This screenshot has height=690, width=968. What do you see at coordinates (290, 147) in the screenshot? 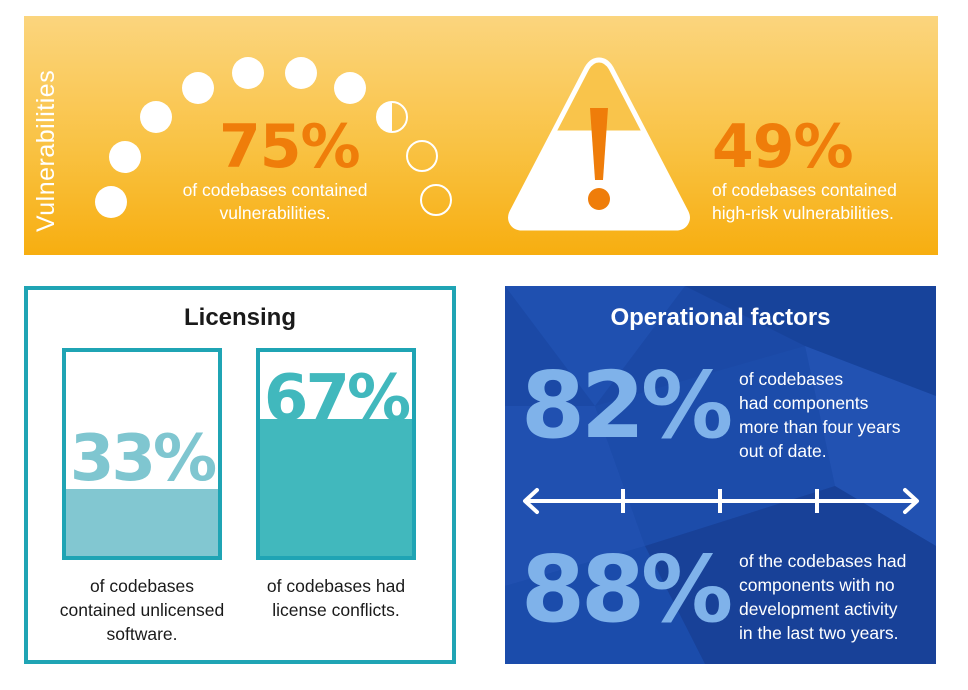
I see `stat-75-value: 75%` at bounding box center [290, 147].